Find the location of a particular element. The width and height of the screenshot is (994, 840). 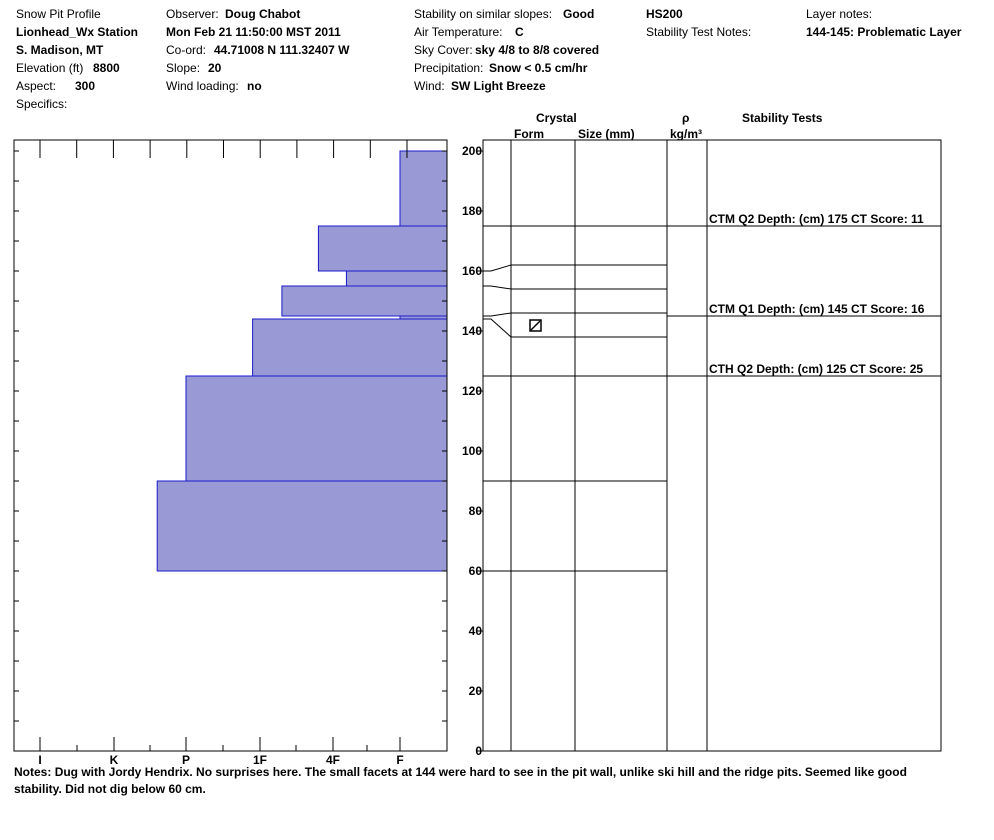

layer-notes-value: 144-145: Problematic Layer is located at coordinates (884, 32).